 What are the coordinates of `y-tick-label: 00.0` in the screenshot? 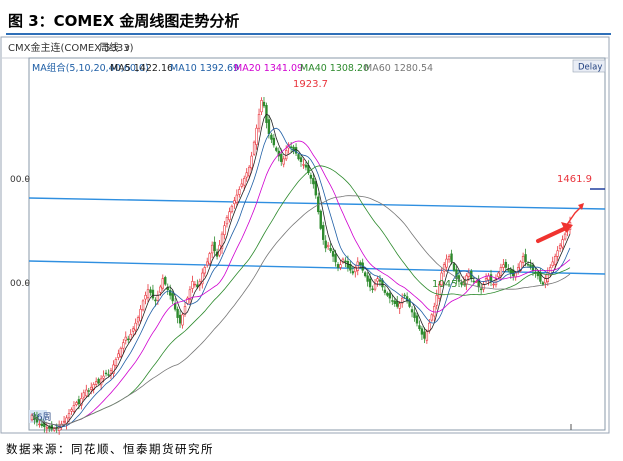 It's located at (20, 284).